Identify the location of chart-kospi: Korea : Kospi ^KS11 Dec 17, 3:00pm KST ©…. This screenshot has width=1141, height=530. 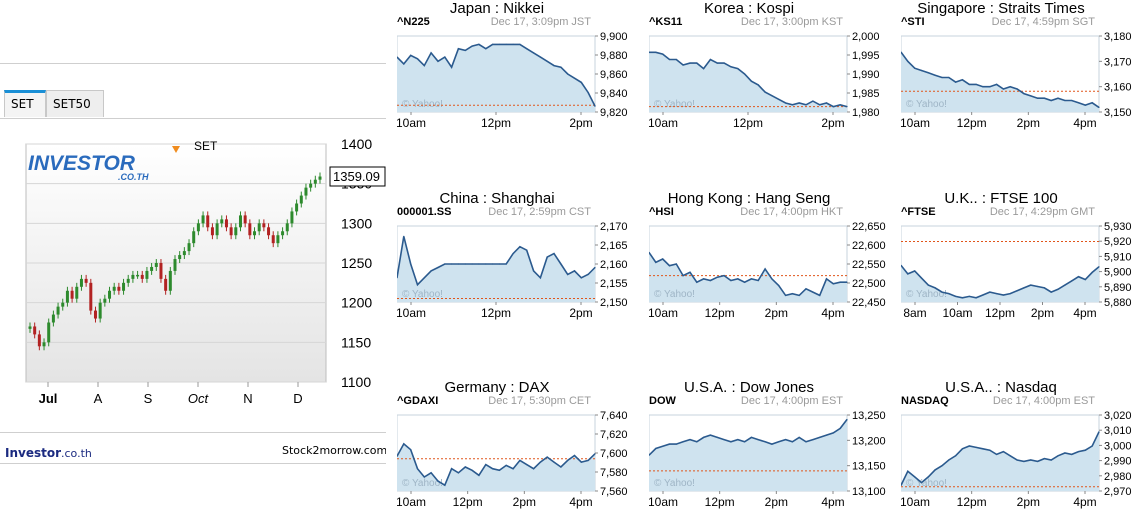
(774, 65).